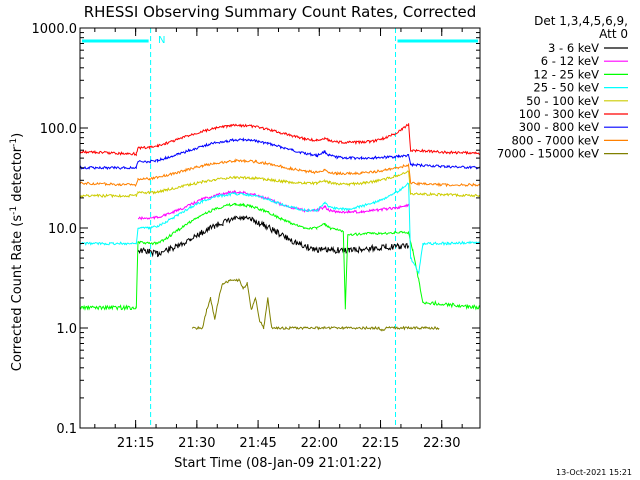 This screenshot has height=480, width=640. Describe the element at coordinates (55, 29) in the screenshot. I see `y-tick-label: 1000.0` at that location.